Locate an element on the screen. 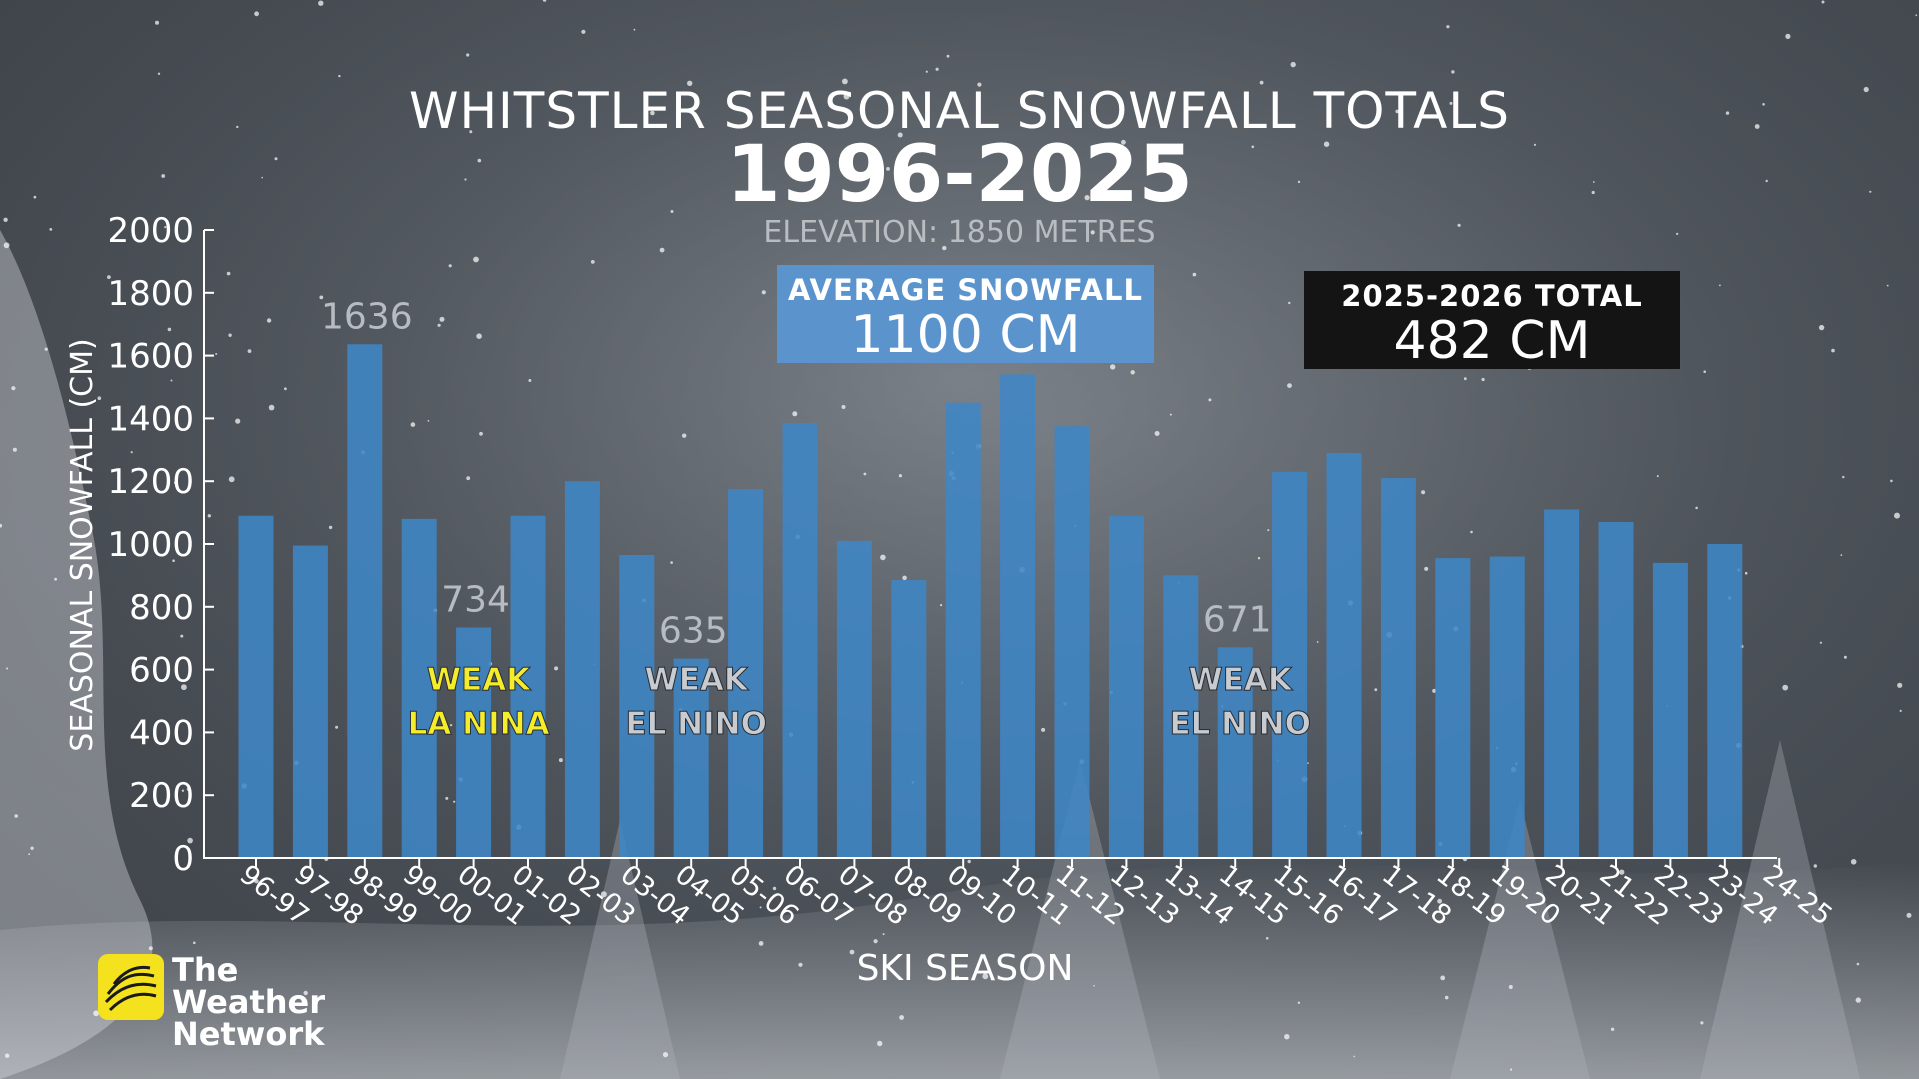  chart-title: WHITSTLER SEASONAL SNOWFALL TOTALS is located at coordinates (959, 111).